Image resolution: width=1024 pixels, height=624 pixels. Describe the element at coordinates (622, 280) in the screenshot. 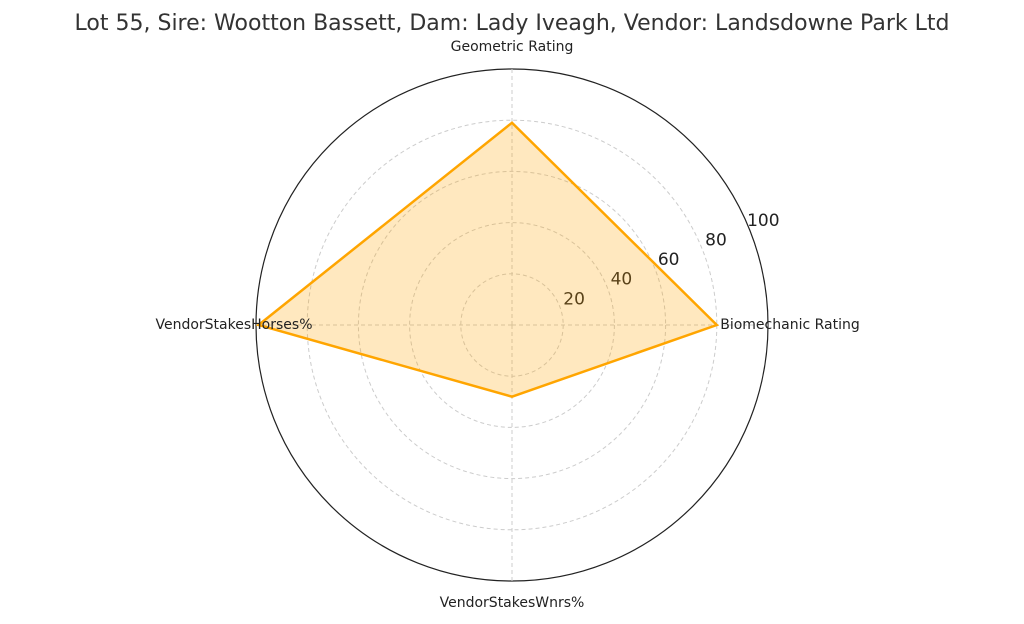

I see `r-tick-label: 40` at that location.